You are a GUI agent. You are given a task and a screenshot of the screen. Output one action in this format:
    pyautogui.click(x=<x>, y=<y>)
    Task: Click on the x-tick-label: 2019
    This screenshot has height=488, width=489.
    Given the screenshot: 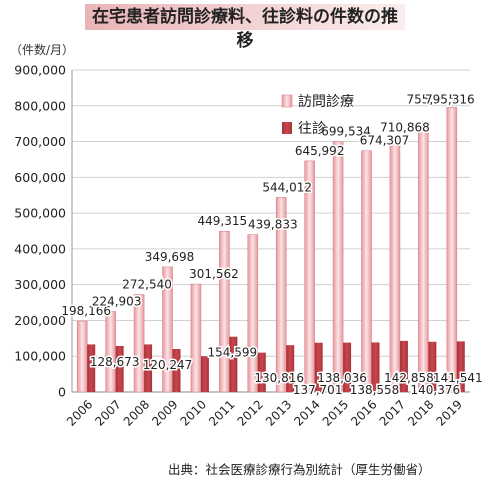 What is the action you would take?
    pyautogui.click(x=448, y=412)
    